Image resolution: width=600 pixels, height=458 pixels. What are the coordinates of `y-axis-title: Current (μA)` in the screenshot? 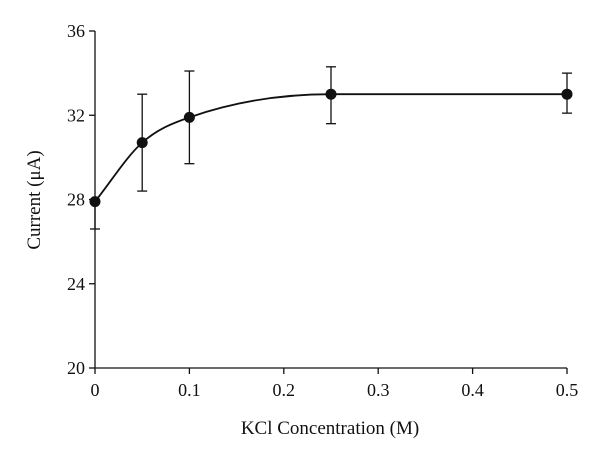 It's located at (34, 199).